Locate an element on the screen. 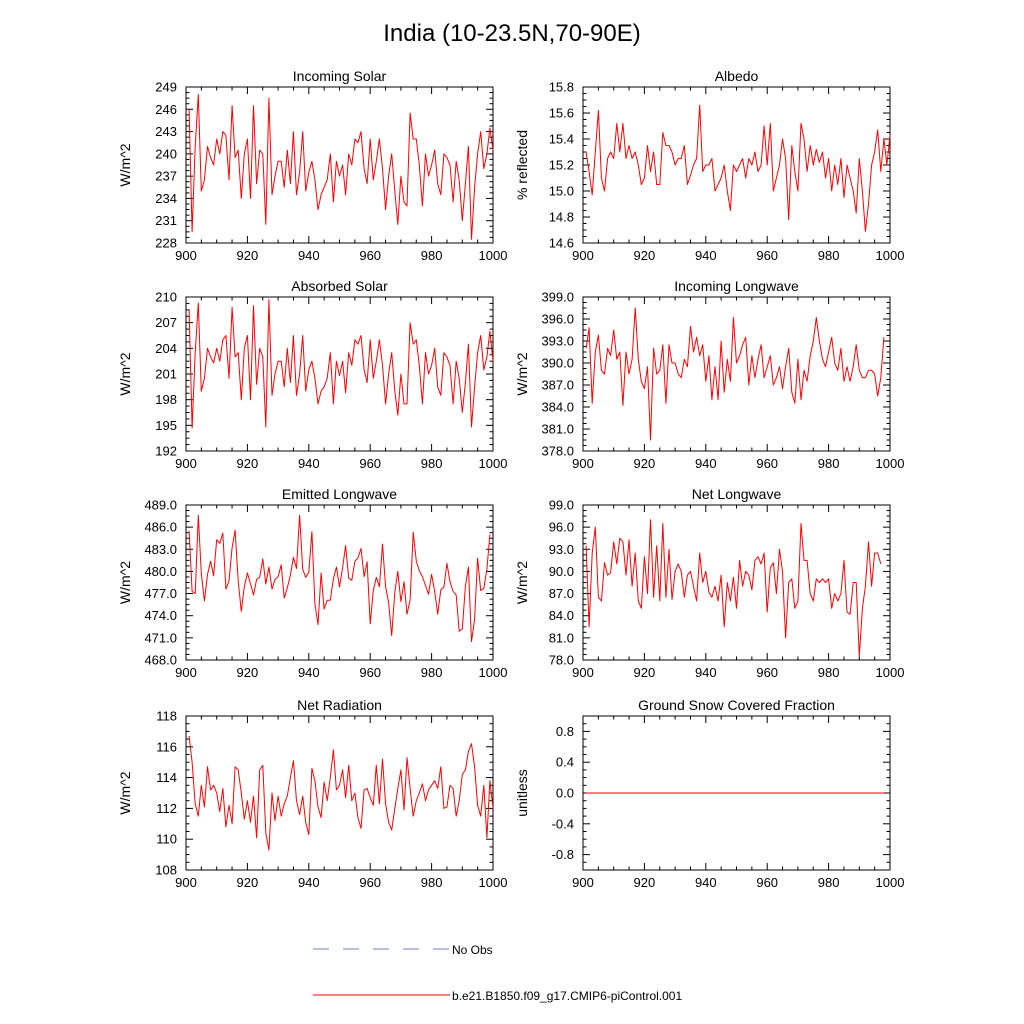  panel-albedo-frame is located at coordinates (736, 165).